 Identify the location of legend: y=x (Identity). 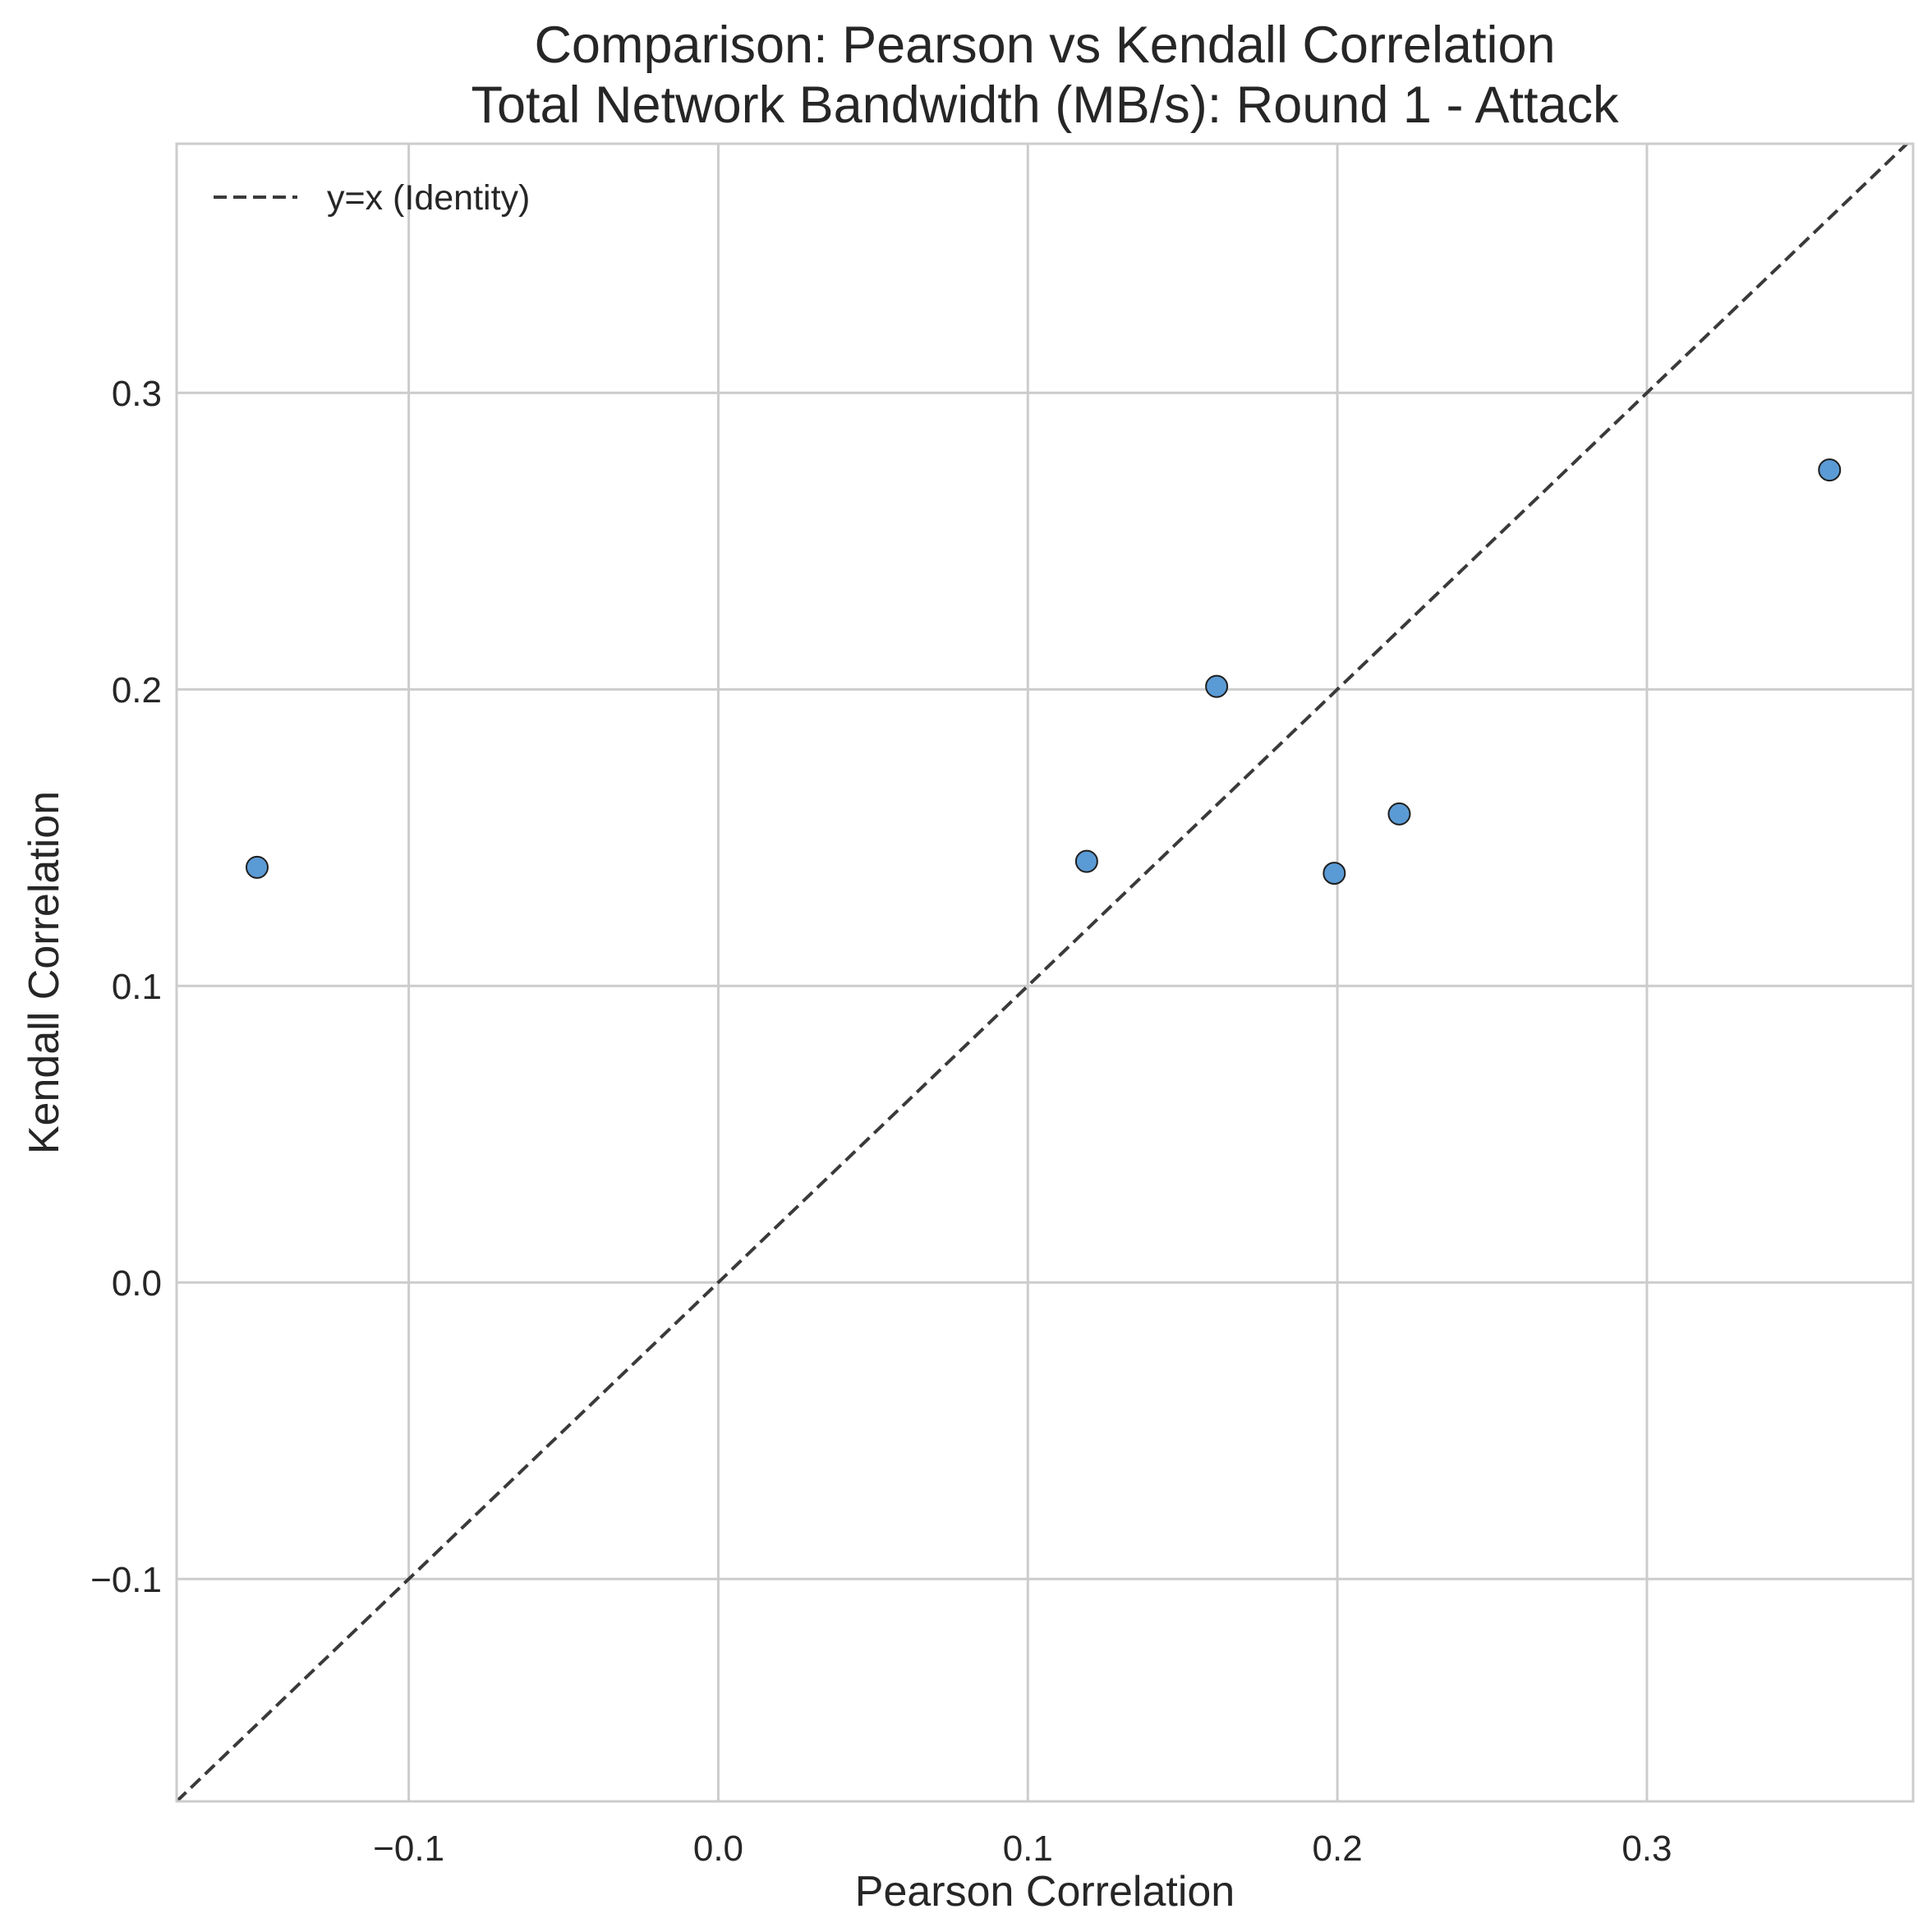
(372, 198).